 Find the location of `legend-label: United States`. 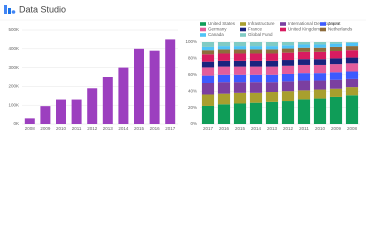

legend-label: United States is located at coordinates (222, 23).